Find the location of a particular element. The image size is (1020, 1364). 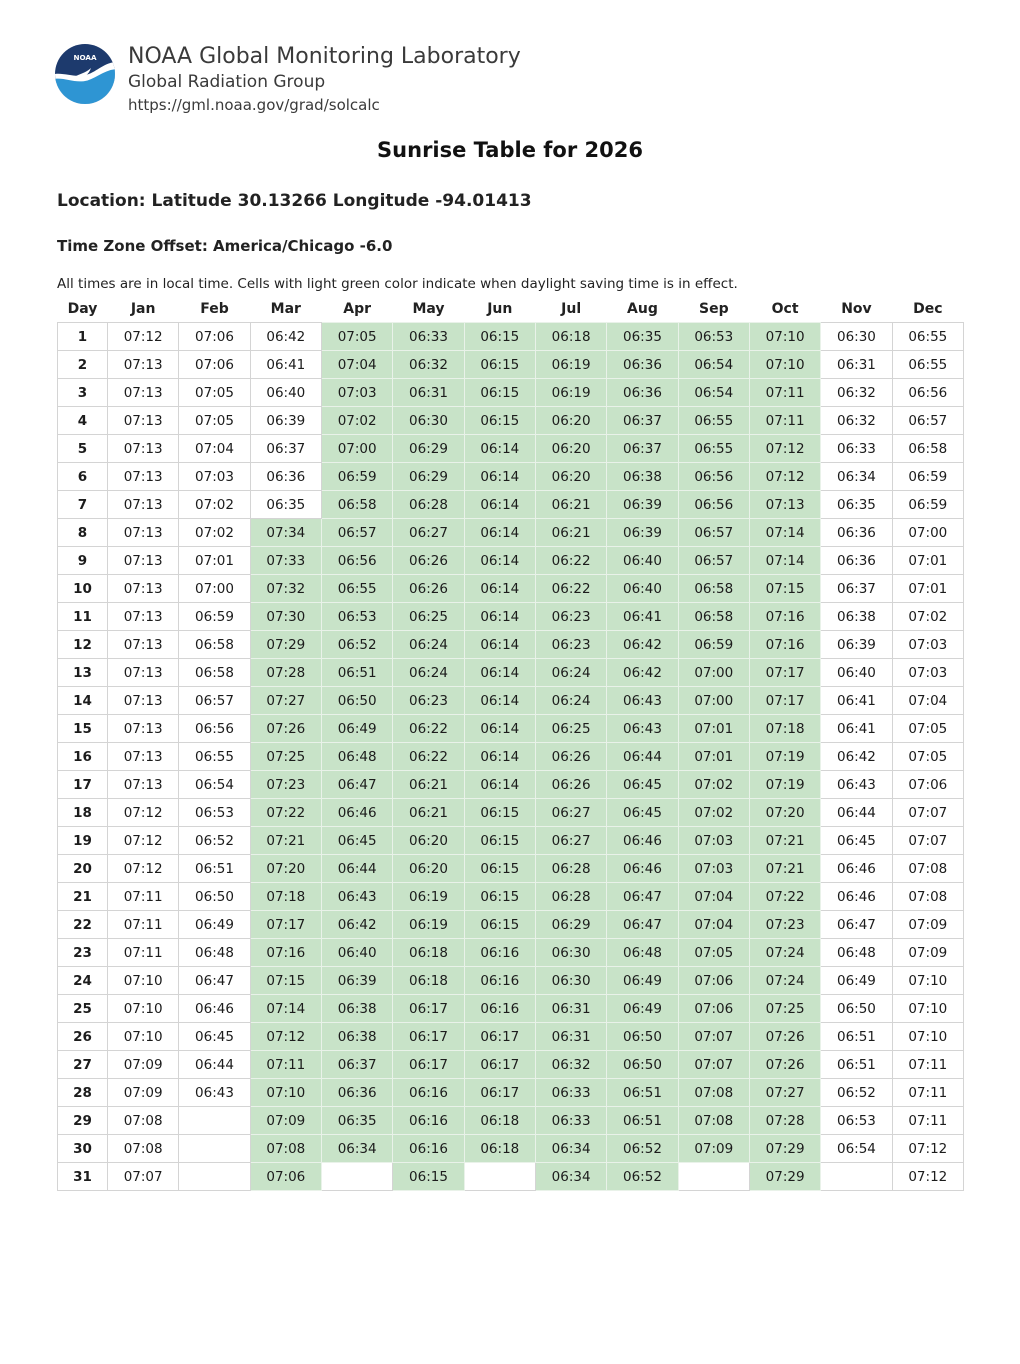

time-cell is located at coordinates (214, 1149).